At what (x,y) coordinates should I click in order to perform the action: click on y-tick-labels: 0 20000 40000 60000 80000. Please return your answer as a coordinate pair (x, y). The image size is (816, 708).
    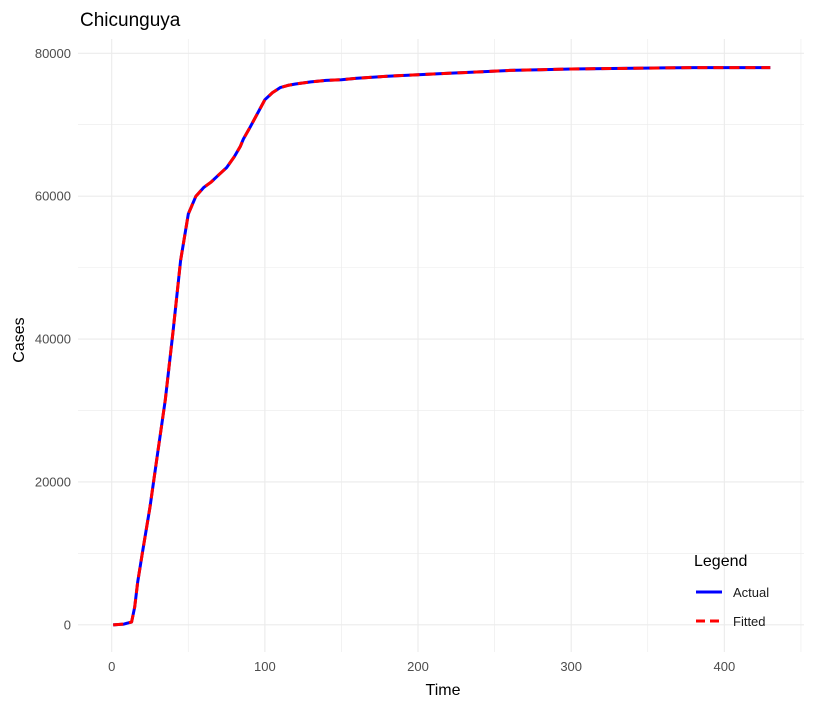
    Looking at the image, I should click on (53, 339).